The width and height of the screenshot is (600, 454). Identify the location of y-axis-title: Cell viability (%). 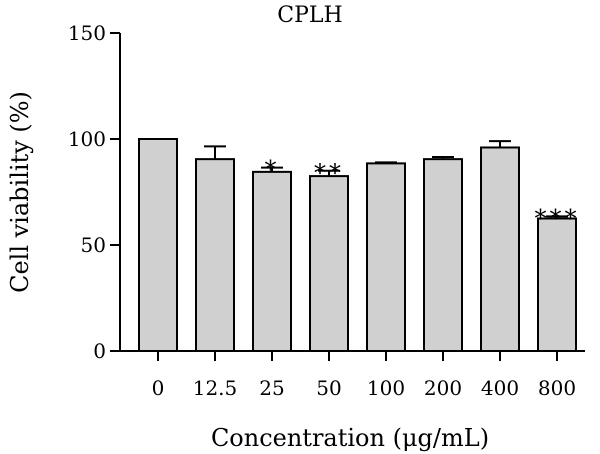
(20, 192).